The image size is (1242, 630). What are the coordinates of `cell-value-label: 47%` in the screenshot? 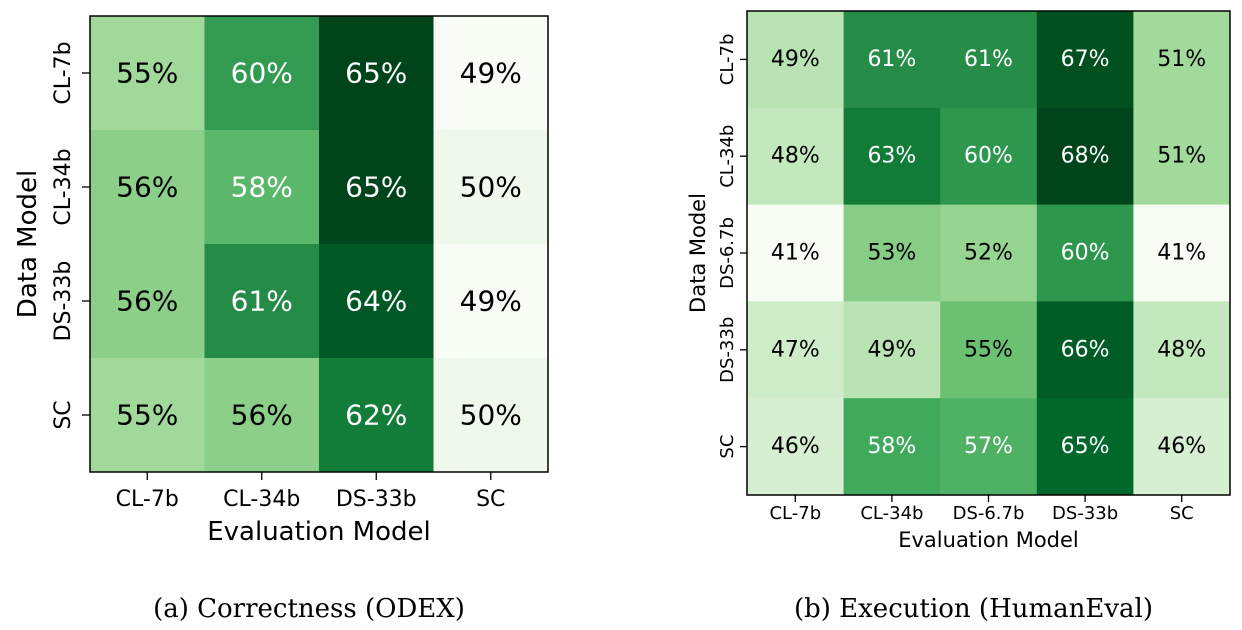 It's located at (795, 349).